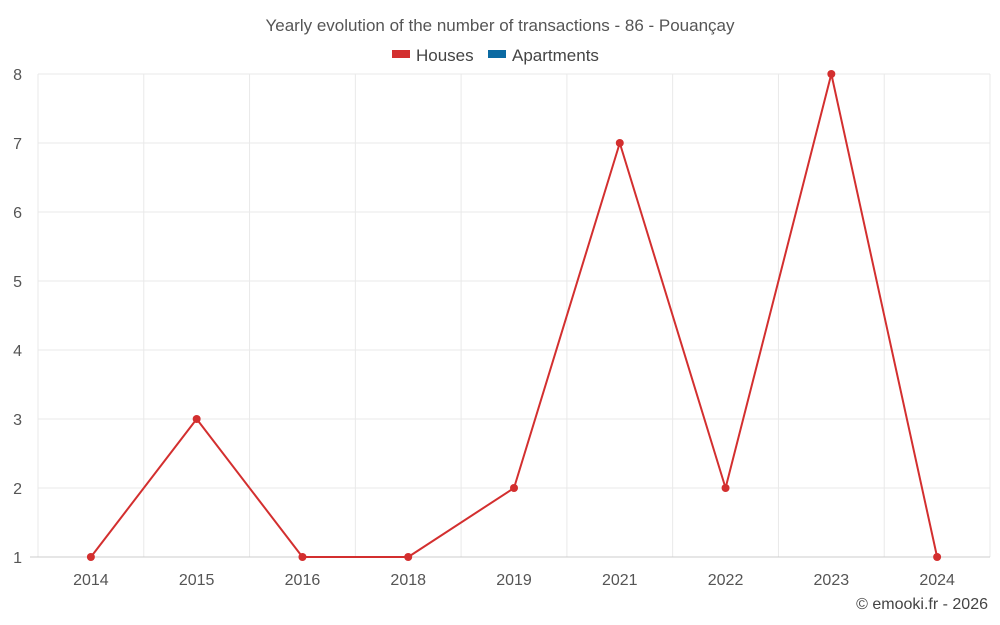 This screenshot has height=625, width=1000. Describe the element at coordinates (17, 282) in the screenshot. I see `y-tick-label: 5` at that location.